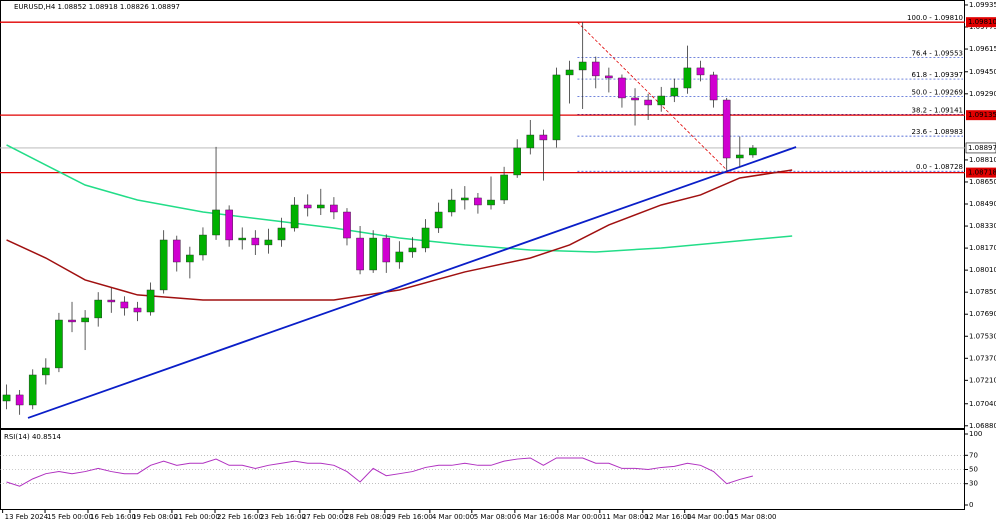  Describe the element at coordinates (982, 314) in the screenshot. I see `y-tick-label: 1.07690` at that location.